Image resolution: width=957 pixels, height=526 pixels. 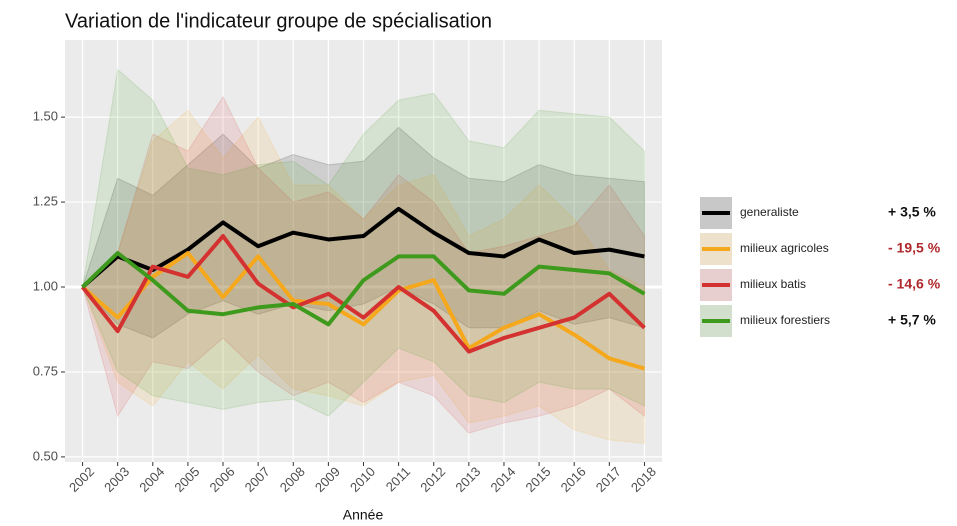 I want to click on x-tick-label: 2015, so click(x=538, y=479).